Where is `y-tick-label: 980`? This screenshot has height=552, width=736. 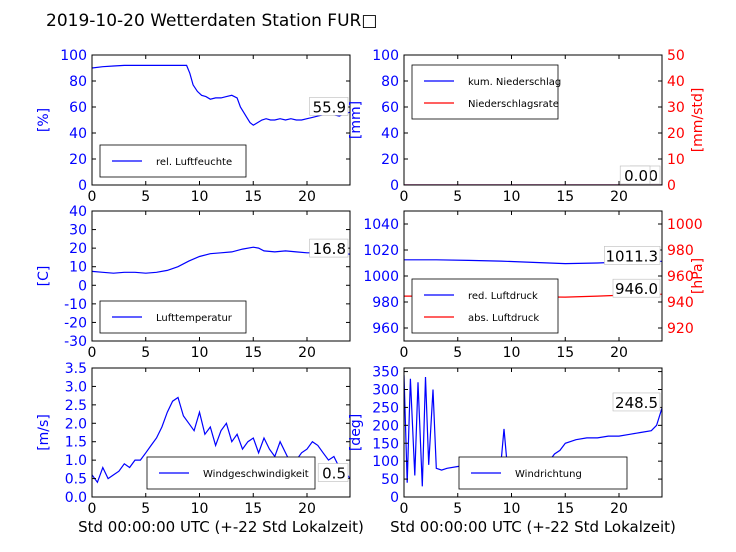 y-tick-label: 980 is located at coordinates (385, 303).